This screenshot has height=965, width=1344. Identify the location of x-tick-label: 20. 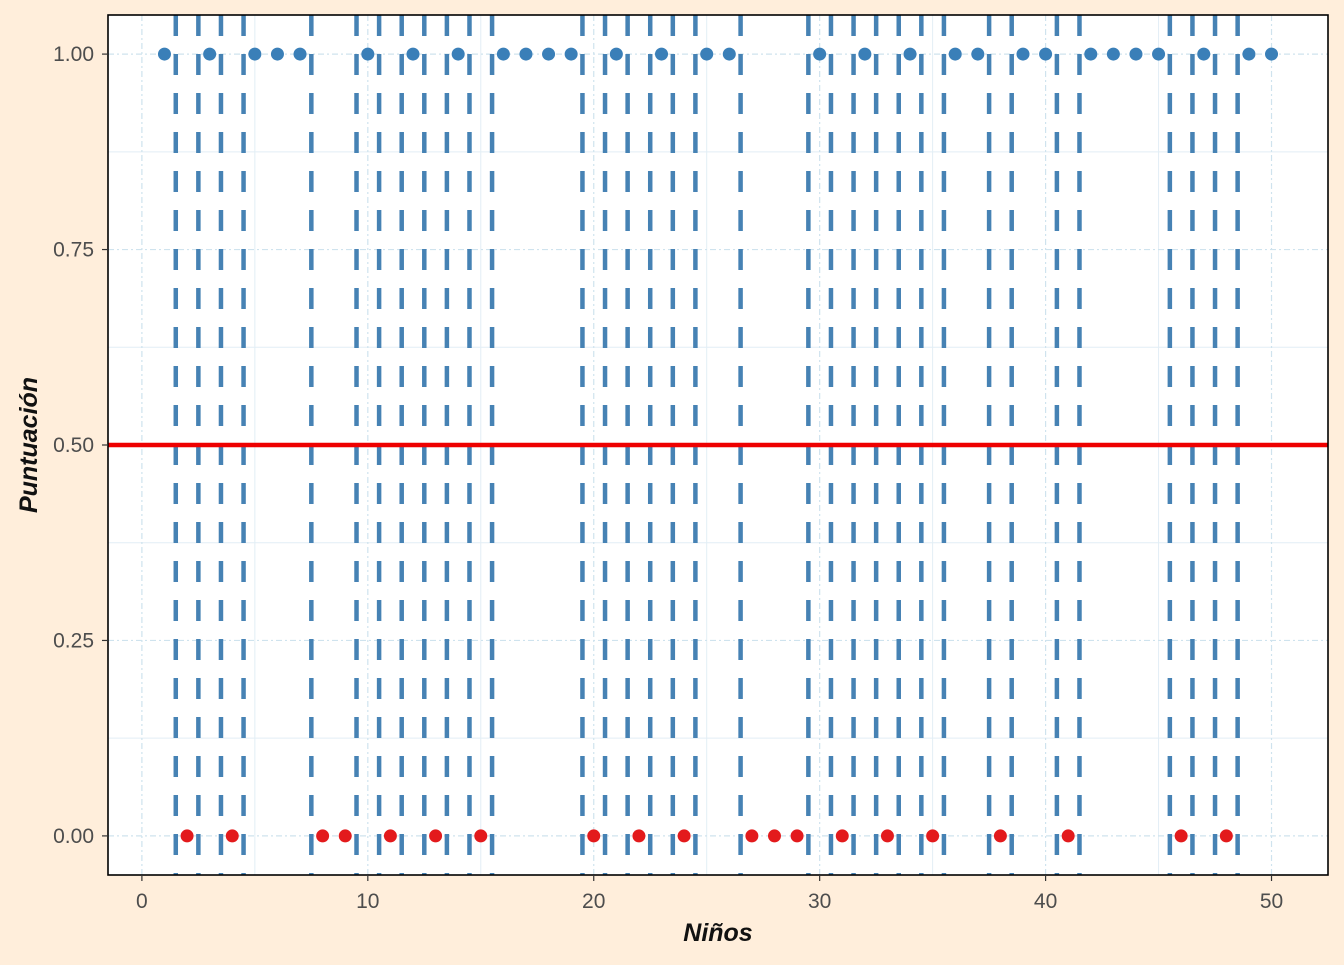
(593, 901).